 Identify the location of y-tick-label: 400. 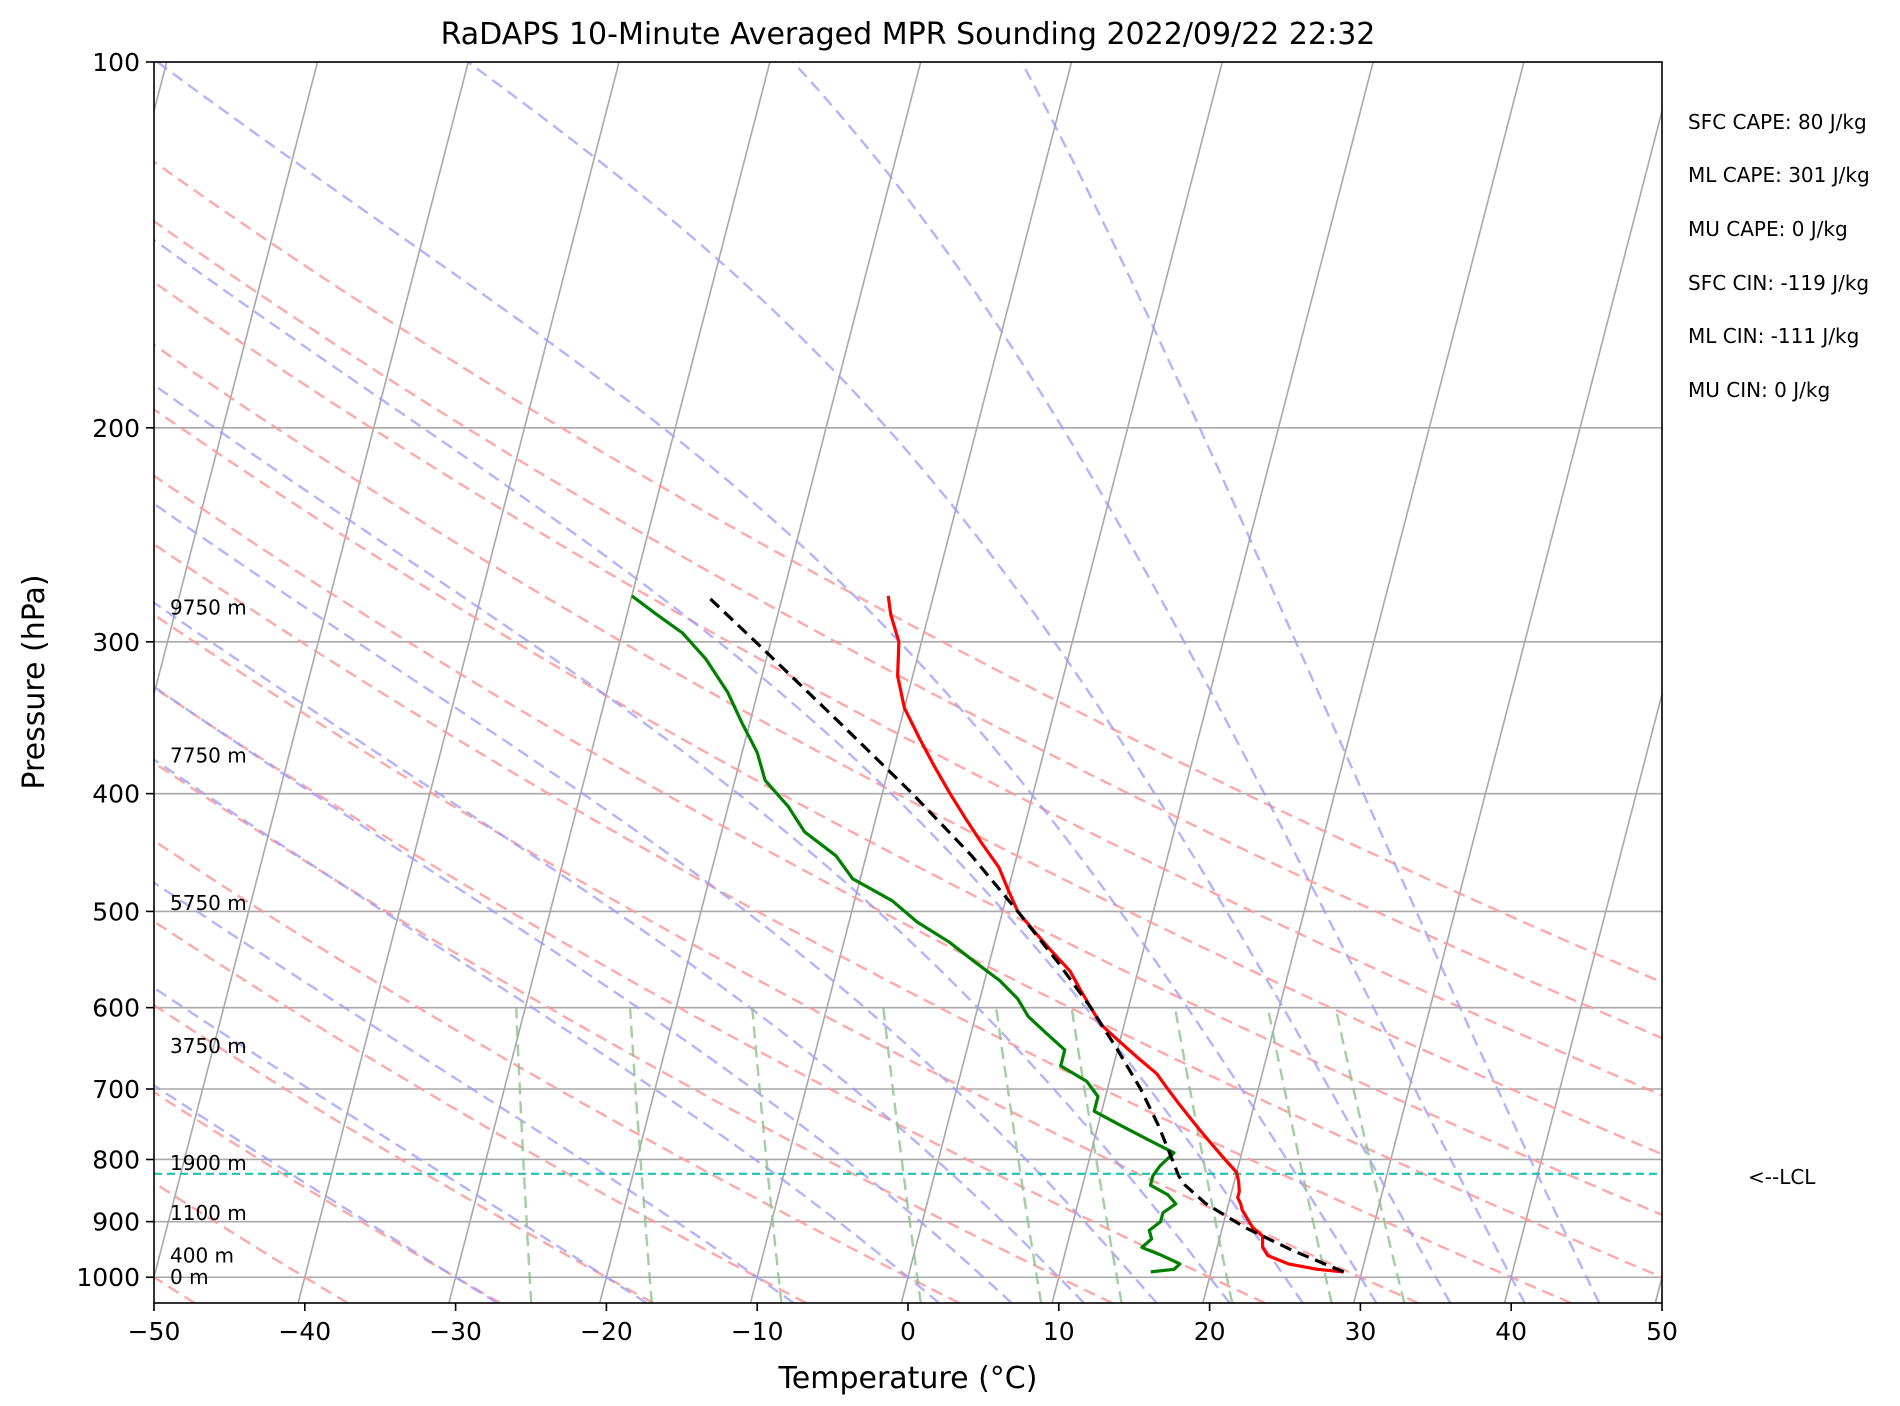
(116, 794).